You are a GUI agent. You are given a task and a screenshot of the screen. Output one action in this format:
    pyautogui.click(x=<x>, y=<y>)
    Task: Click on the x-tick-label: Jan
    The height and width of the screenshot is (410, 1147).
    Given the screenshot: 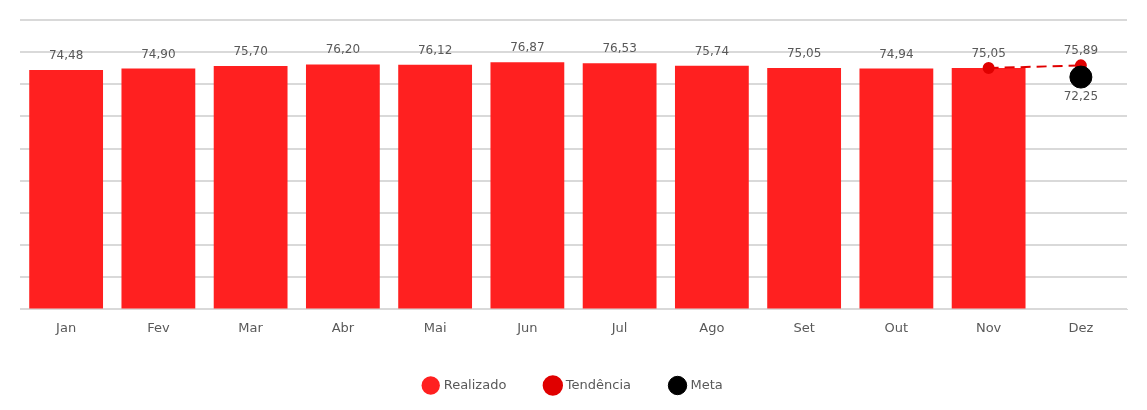 What is the action you would take?
    pyautogui.click(x=66, y=327)
    